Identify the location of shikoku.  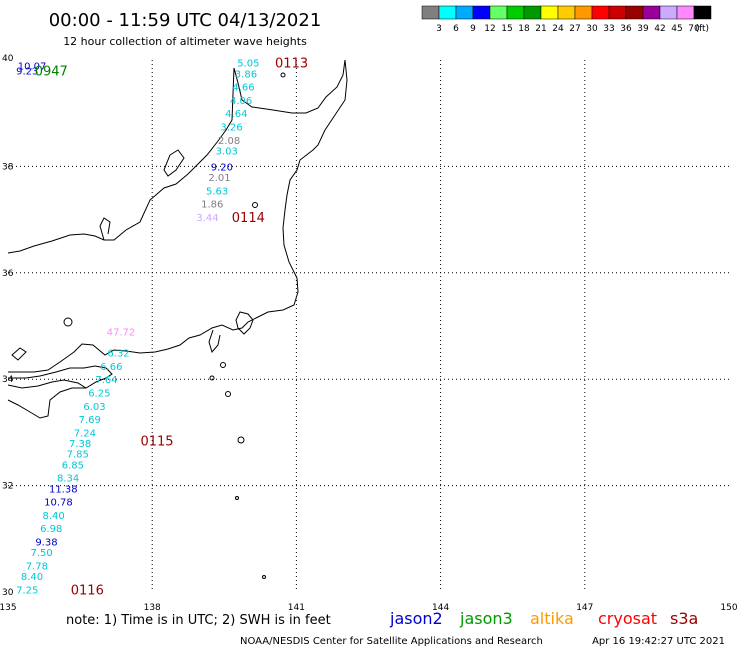
(60, 377).